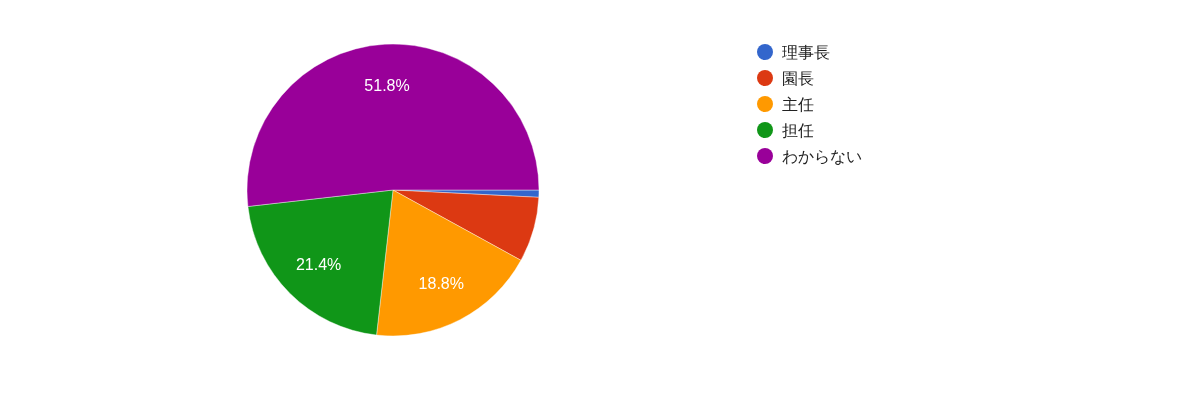 Image resolution: width=1200 pixels, height=396 pixels. What do you see at coordinates (441, 283) in the screenshot?
I see `data-label: 18.8%` at bounding box center [441, 283].